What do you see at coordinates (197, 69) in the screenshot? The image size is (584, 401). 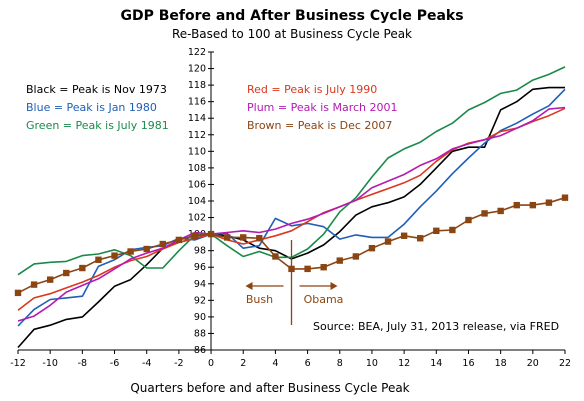 I see `y-tick-label: 120` at bounding box center [197, 69].